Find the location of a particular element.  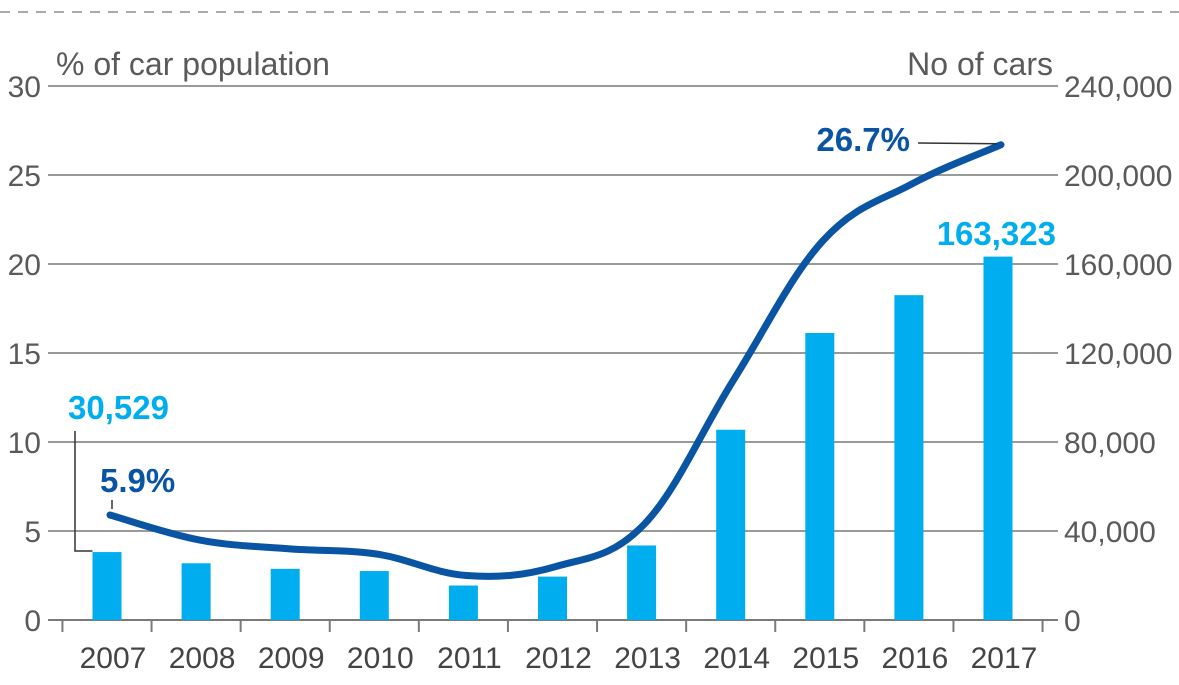

x-tick-label: 2008 is located at coordinates (202, 658).